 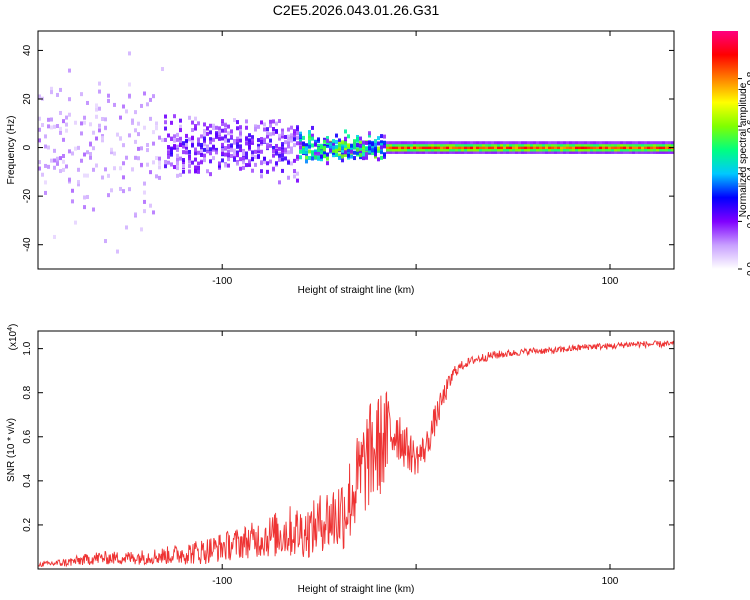 What do you see at coordinates (11, 450) in the screenshot?
I see `snr-y-axis-label: SNR (10 * v/v)` at bounding box center [11, 450].